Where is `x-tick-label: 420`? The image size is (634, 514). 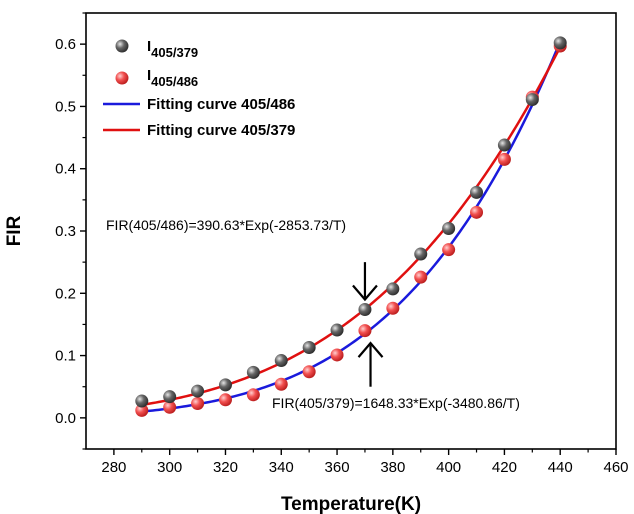 x-tick-label: 420 is located at coordinates (504, 467).